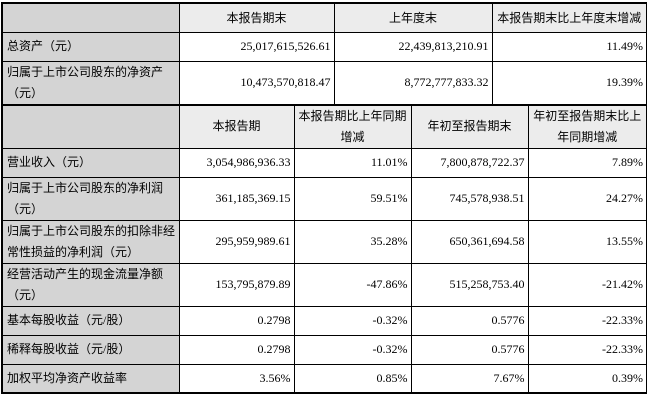 Image resolution: width=647 pixels, height=408 pixels. Describe the element at coordinates (256, 17) in the screenshot. I see `t1-header-current-period-end: 本报告期末` at that location.